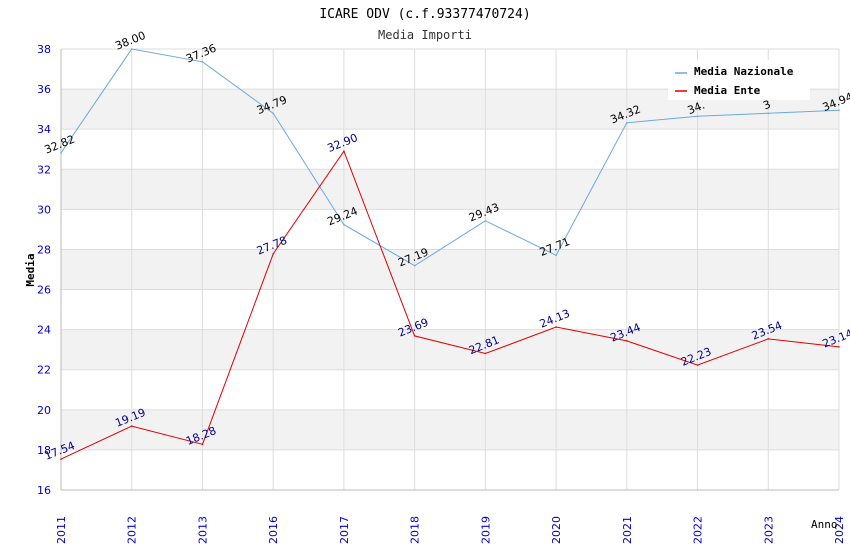 The image size is (850, 550). I want to click on x-tick-label: 2020, so click(556, 530).